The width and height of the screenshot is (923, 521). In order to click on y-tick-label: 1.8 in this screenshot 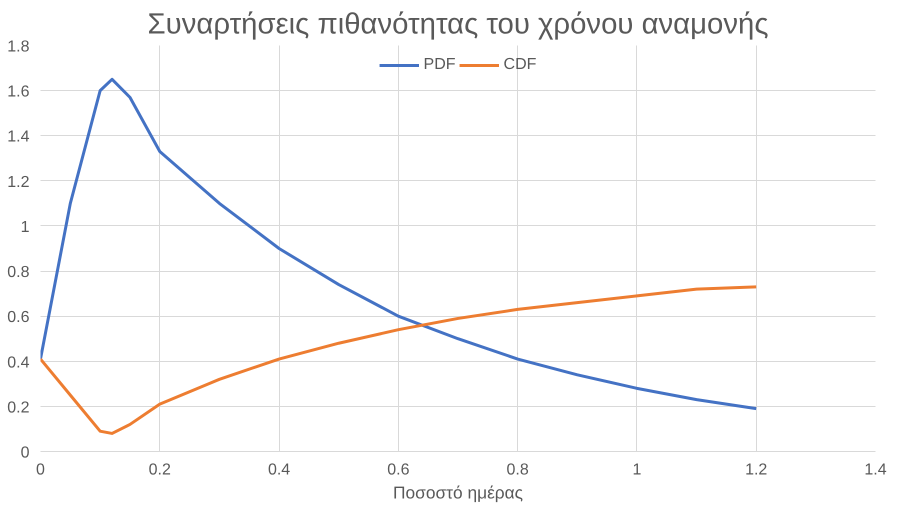, I will do `click(18, 47)`.